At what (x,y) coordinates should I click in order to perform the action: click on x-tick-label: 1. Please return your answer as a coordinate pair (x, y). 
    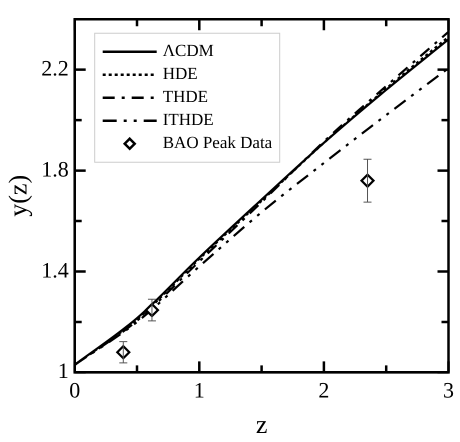
    Looking at the image, I should click on (199, 389).